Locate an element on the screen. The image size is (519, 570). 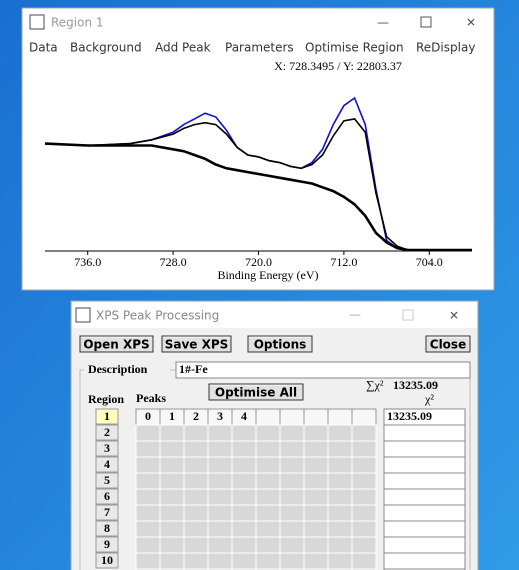
x-tick-label: 728.0 is located at coordinates (173, 262).